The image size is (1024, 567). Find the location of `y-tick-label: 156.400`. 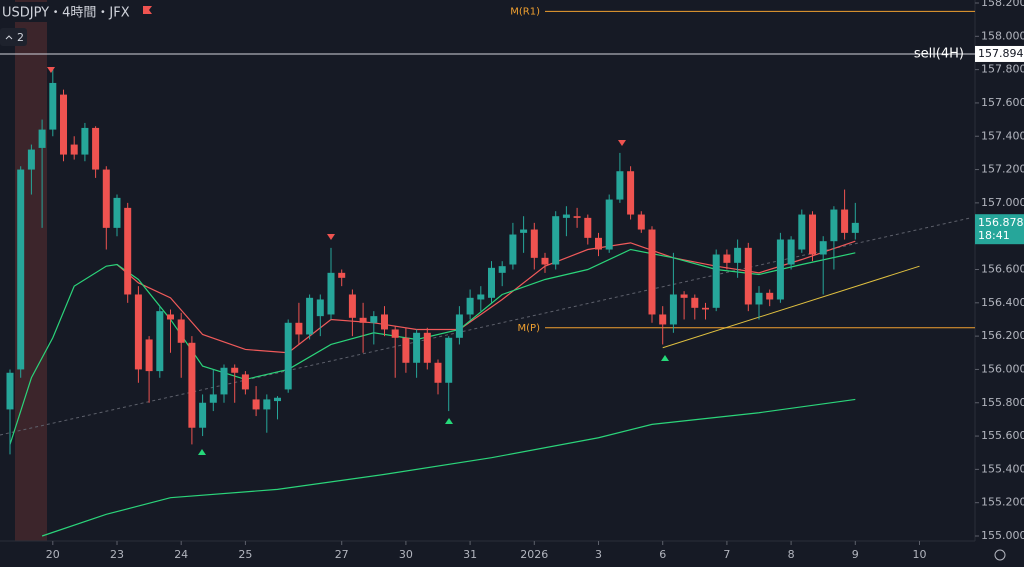

y-tick-label: 156.400 is located at coordinates (1002, 302).